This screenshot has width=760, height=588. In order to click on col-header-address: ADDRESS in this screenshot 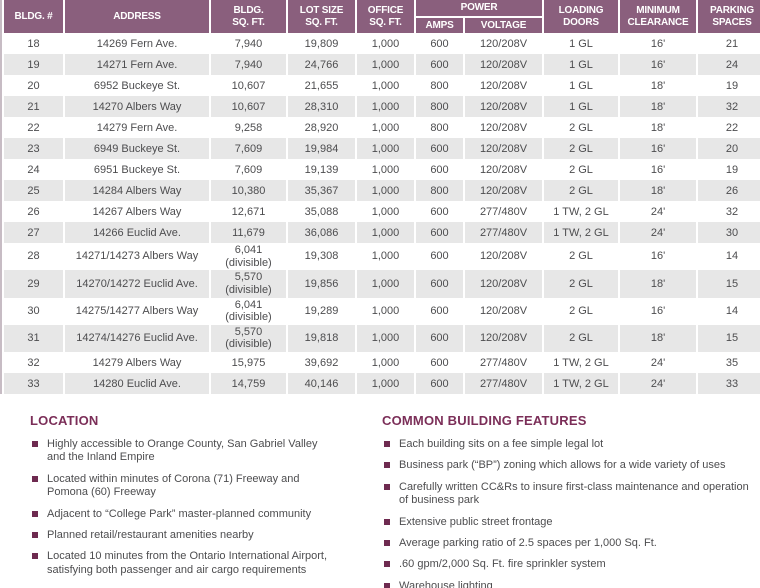, I will do `click(137, 16)`.